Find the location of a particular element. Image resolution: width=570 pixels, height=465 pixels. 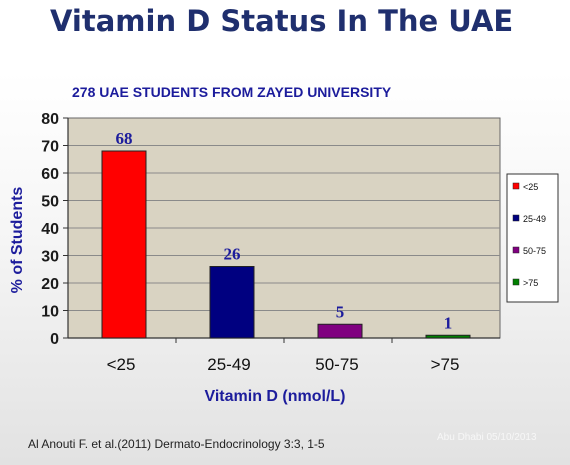

y-tick-label: 60 is located at coordinates (50, 174).